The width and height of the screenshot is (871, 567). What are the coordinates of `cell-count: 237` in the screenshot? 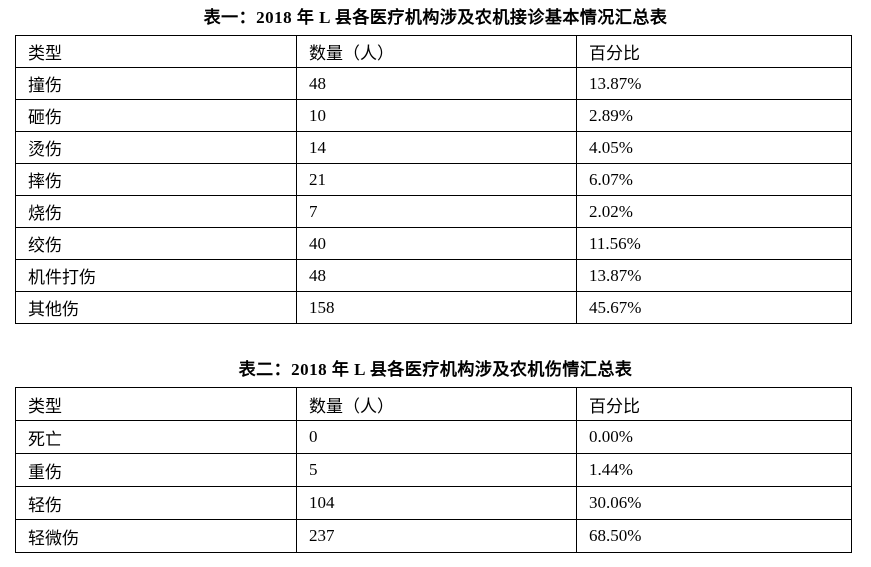 It's located at (436, 536).